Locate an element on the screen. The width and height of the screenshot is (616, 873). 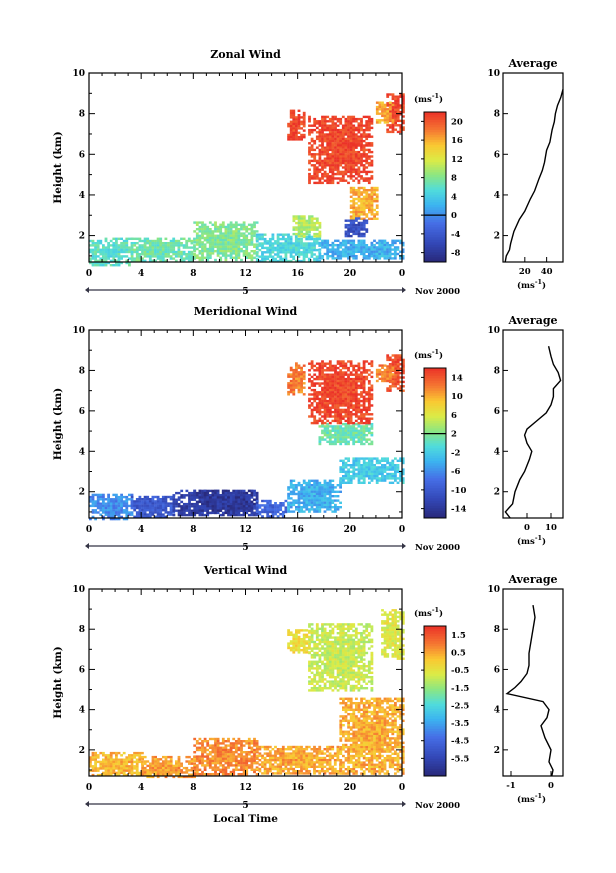
colorbar-tick-label: -10 is located at coordinates (458, 491).